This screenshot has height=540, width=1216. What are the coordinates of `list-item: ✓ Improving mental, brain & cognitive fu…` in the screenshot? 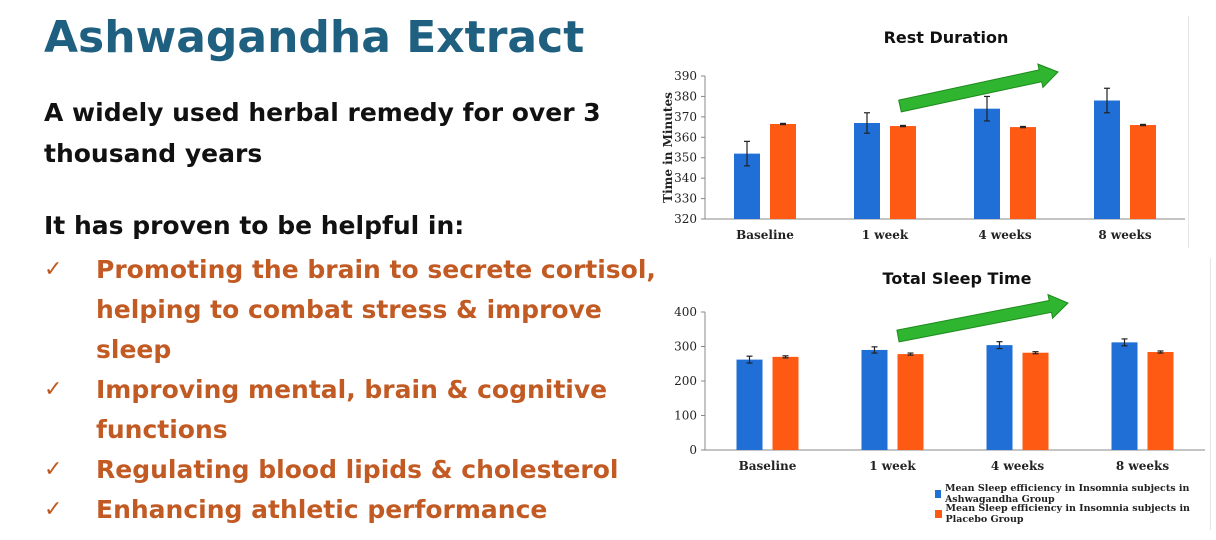 It's located at (354, 410).